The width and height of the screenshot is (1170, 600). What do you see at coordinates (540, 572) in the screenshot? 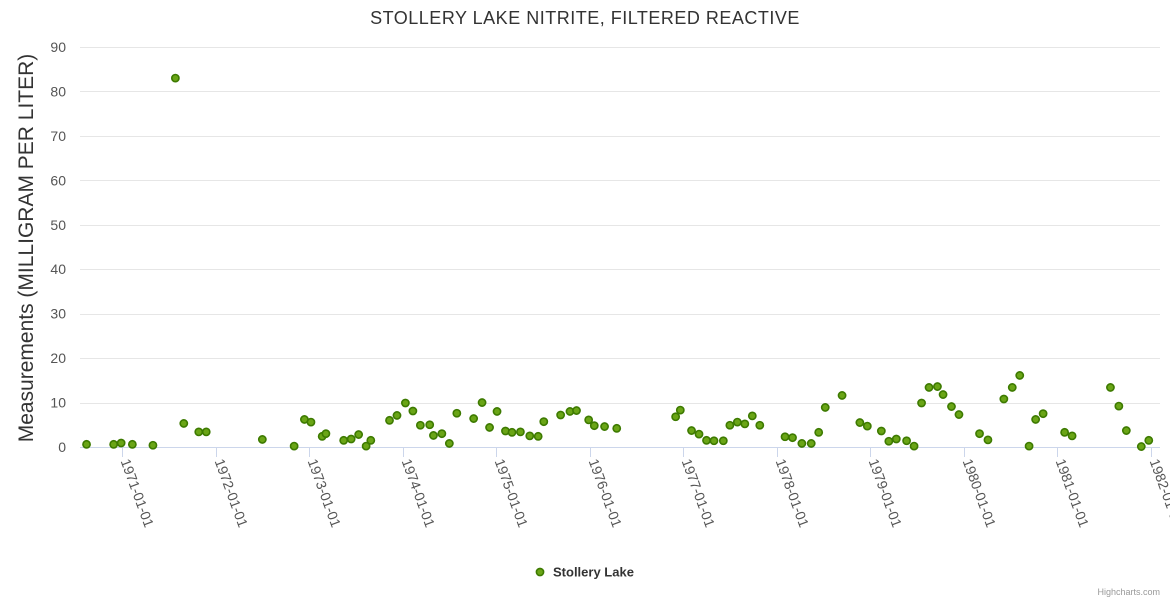
I see `legend-marker` at bounding box center [540, 572].